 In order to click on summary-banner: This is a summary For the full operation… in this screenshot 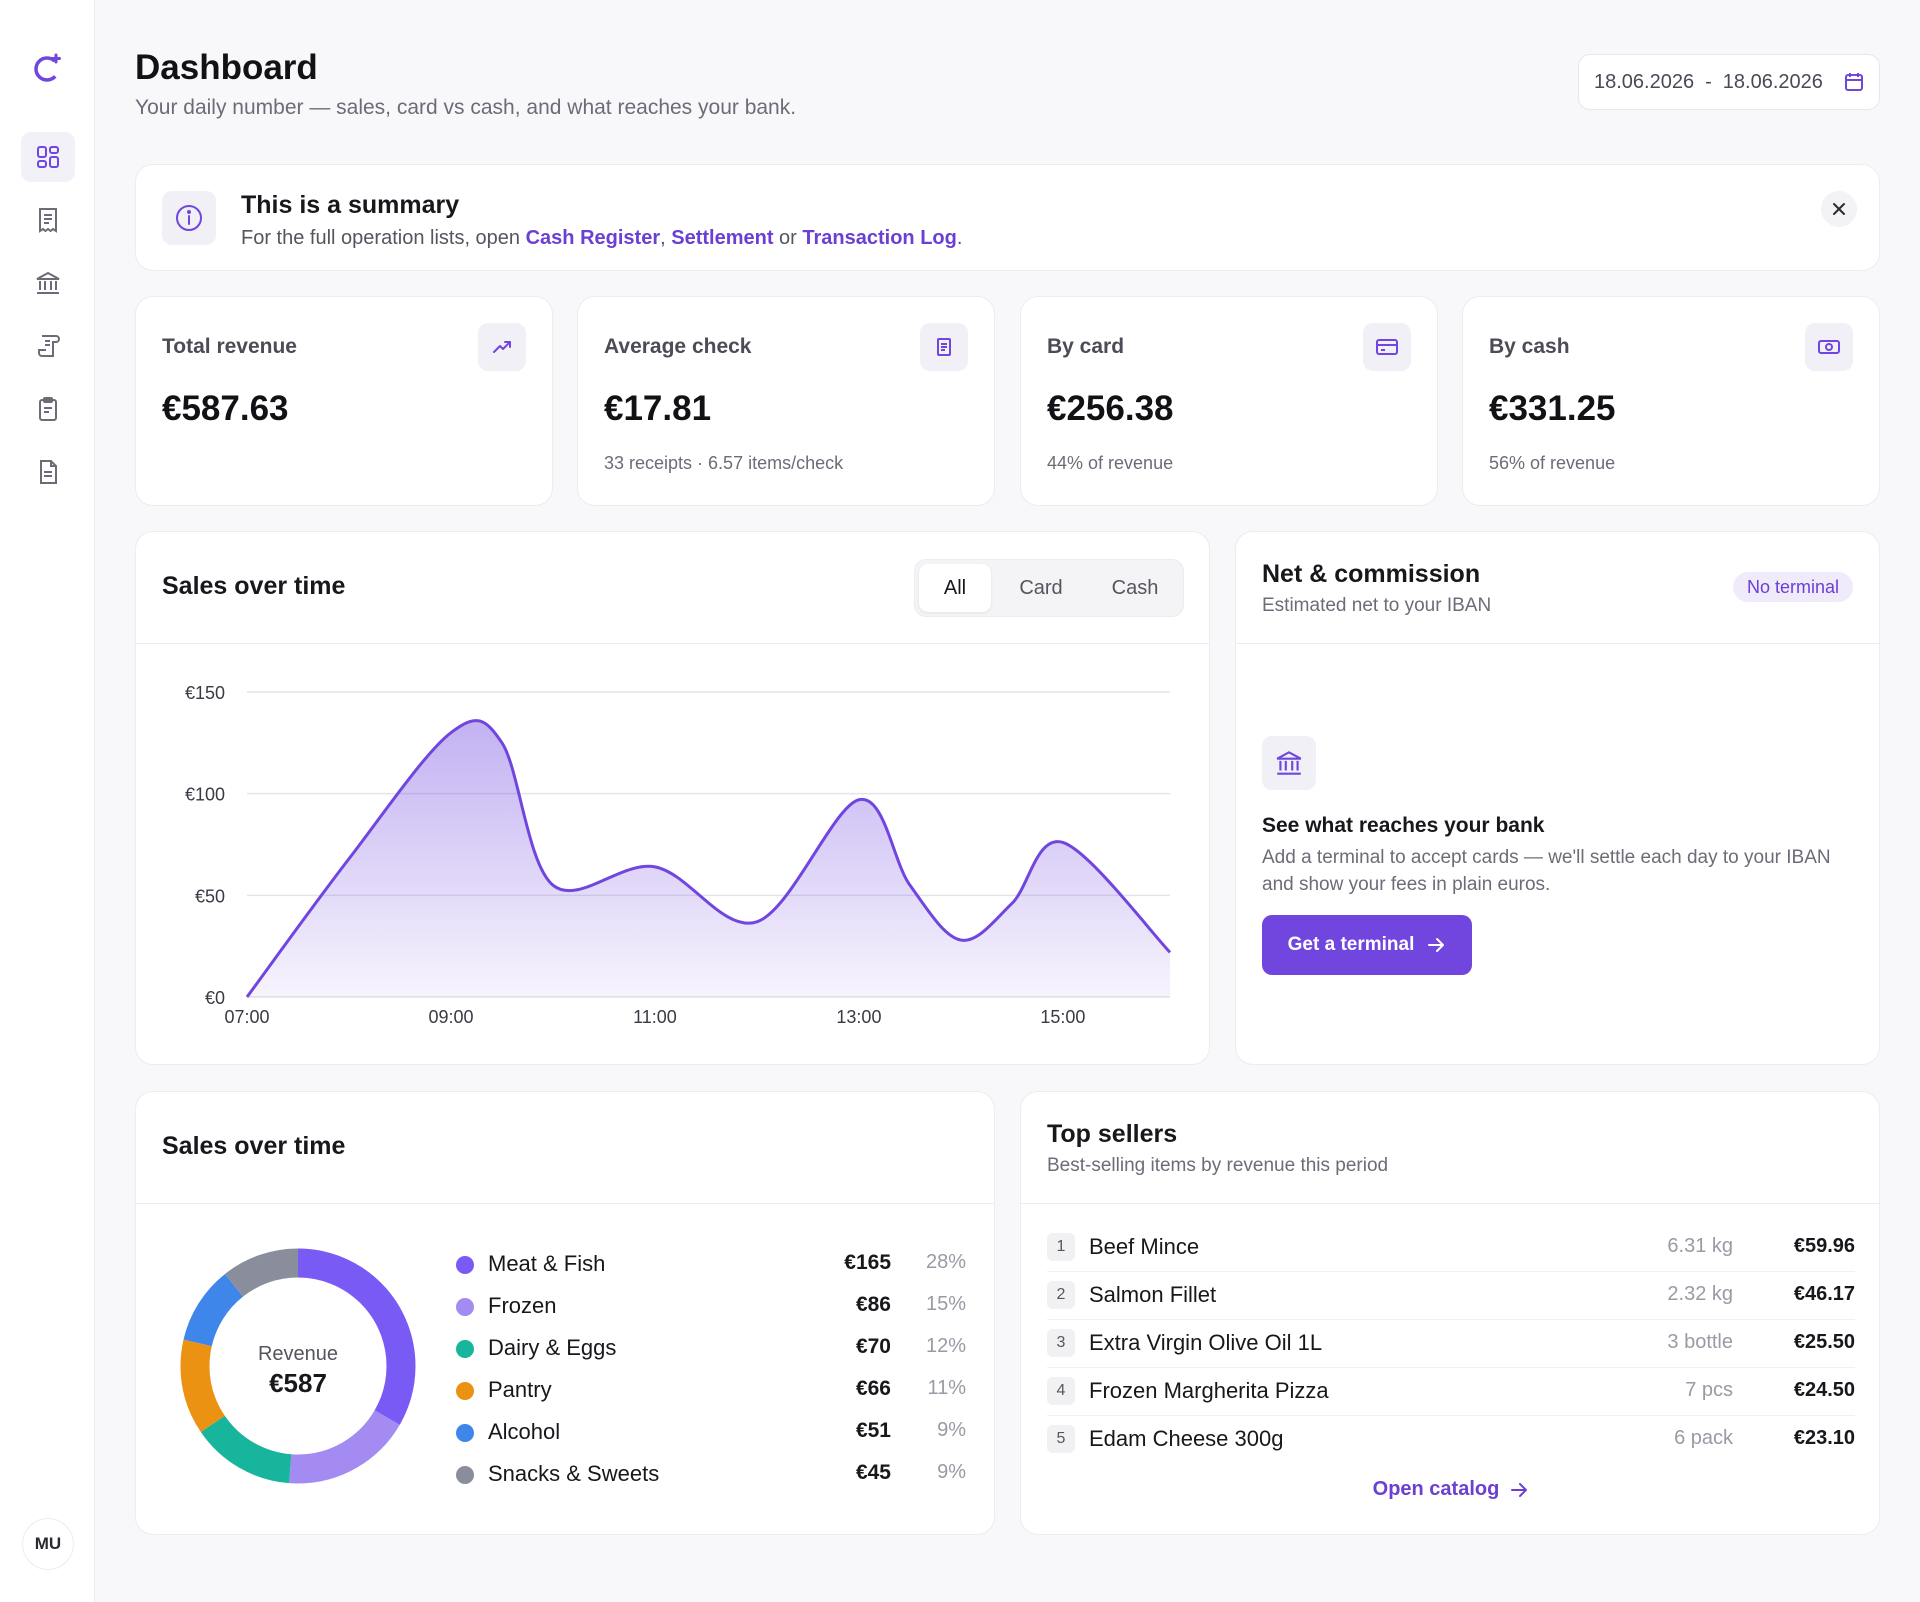, I will do `click(1007, 217)`.